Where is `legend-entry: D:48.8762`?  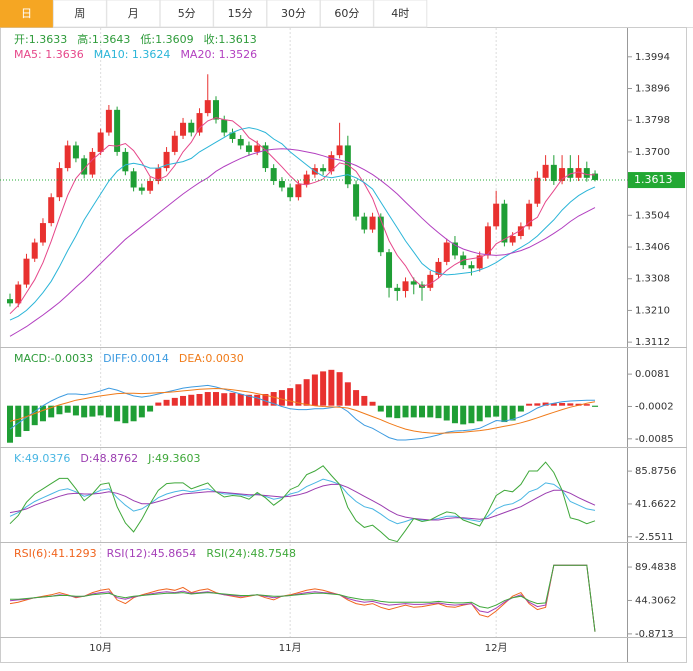
legend-entry: D:48.8762 is located at coordinates (109, 458).